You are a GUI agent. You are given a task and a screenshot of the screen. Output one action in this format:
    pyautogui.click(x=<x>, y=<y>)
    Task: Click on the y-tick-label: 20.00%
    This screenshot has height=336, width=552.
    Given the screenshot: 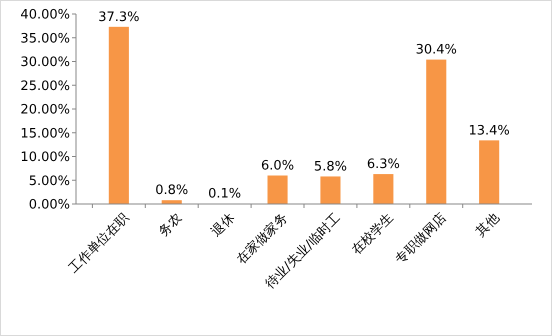 What is the action you would take?
    pyautogui.click(x=45, y=110)
    